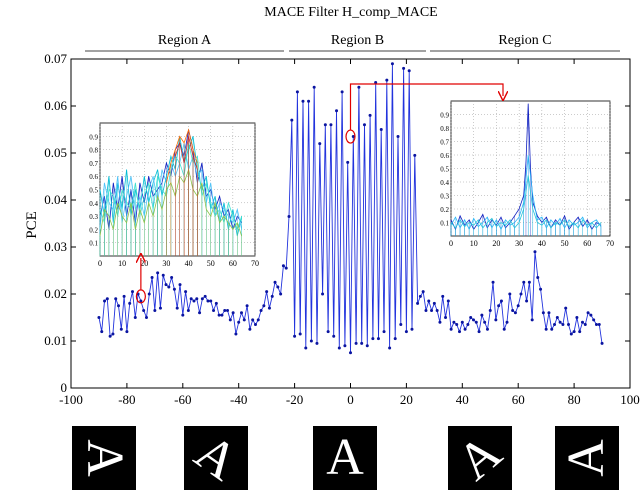 This screenshot has height=504, width=640. I want to click on x-tick-label: 0, so click(350, 399).